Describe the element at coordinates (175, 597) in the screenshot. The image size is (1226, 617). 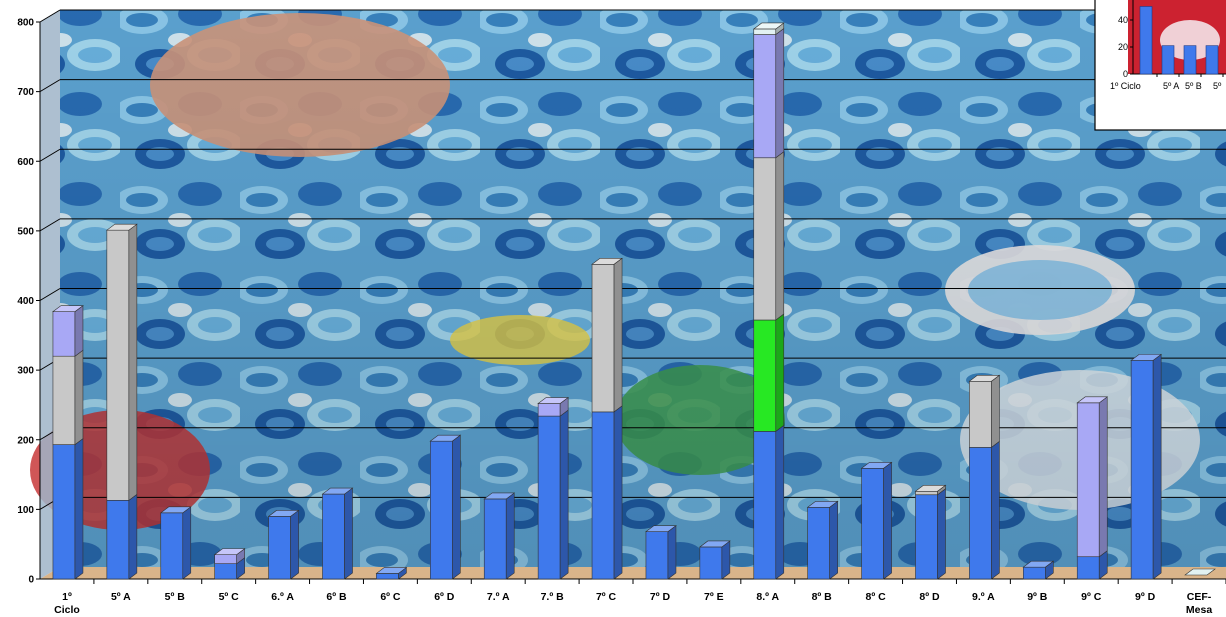
I see `x-tick-label: 5º B` at that location.